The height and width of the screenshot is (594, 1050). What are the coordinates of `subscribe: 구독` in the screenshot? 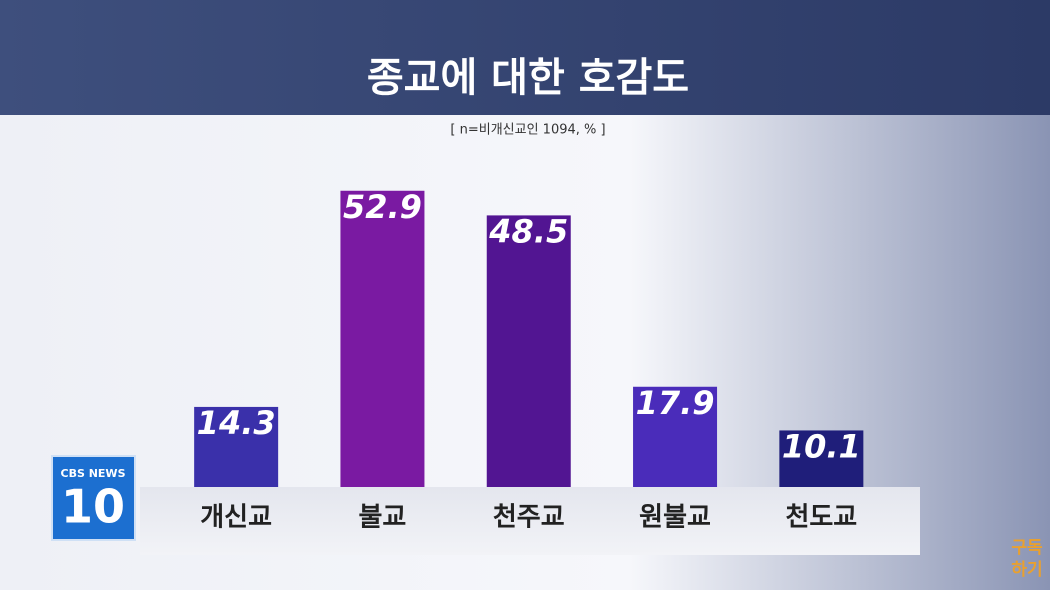 It's located at (1027, 548).